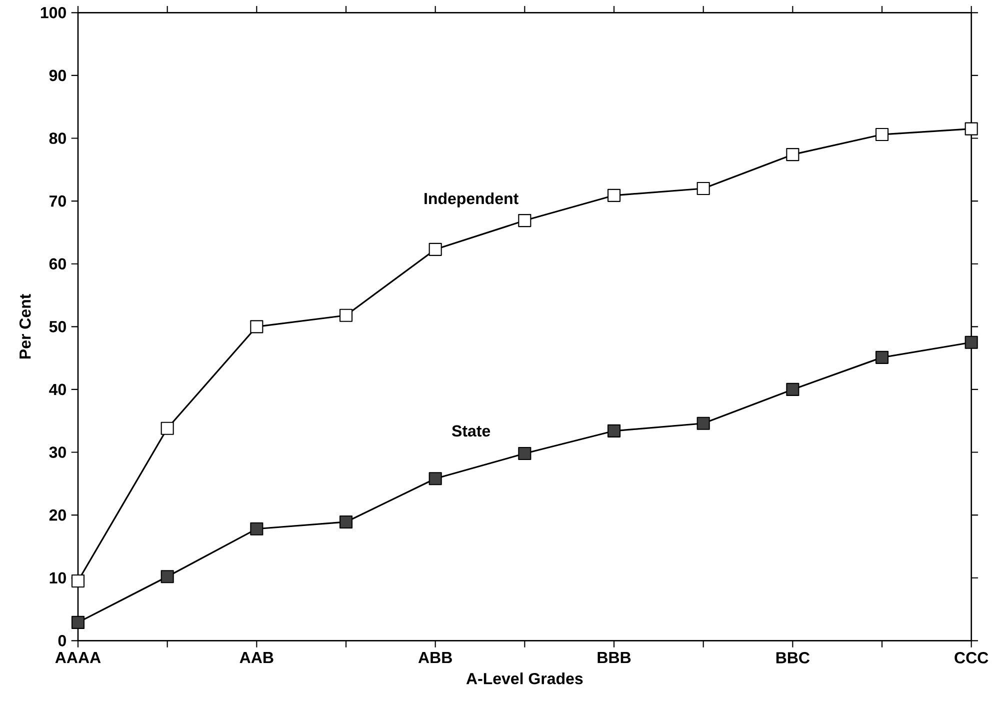 The image size is (992, 714). I want to click on y-tick-label: 80, so click(57, 138).